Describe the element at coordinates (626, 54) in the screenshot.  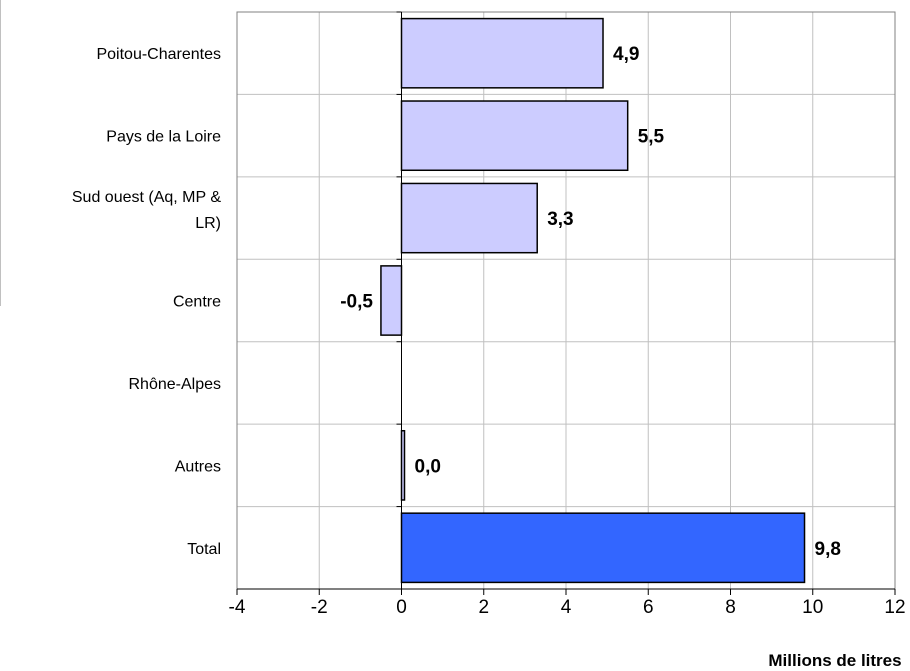
I see `data-label: 4,9` at that location.